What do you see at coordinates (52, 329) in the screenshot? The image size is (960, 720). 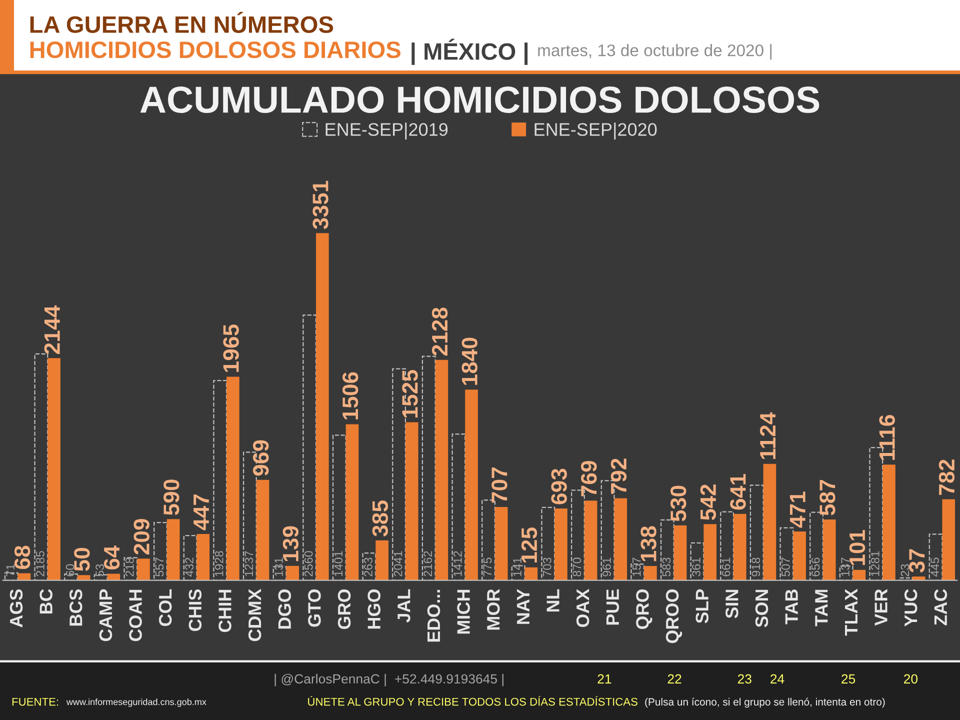 I see `data-label: 2144` at bounding box center [52, 329].